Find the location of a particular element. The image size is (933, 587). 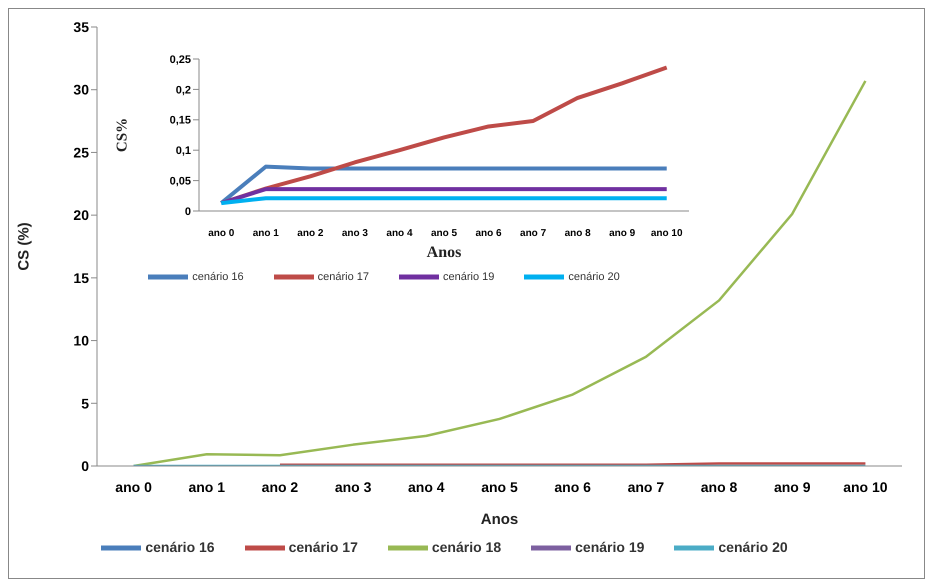

legend-label: cenário 18 is located at coordinates (467, 546).